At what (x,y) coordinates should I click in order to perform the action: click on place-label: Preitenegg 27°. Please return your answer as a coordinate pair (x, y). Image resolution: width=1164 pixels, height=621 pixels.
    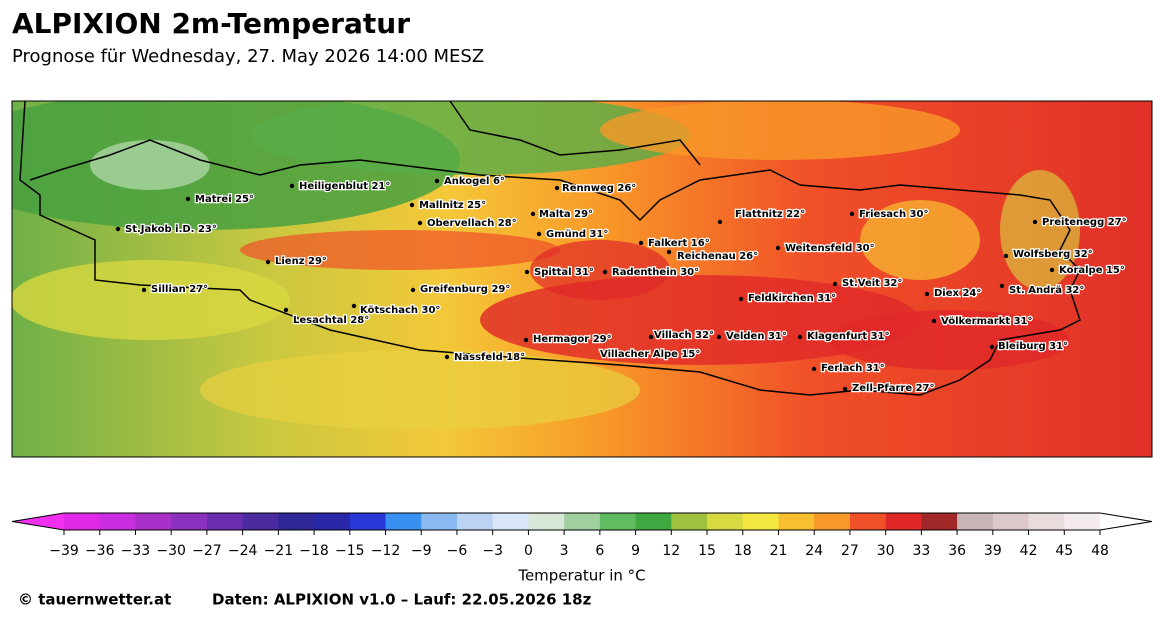
    Looking at the image, I should click on (1084, 222).